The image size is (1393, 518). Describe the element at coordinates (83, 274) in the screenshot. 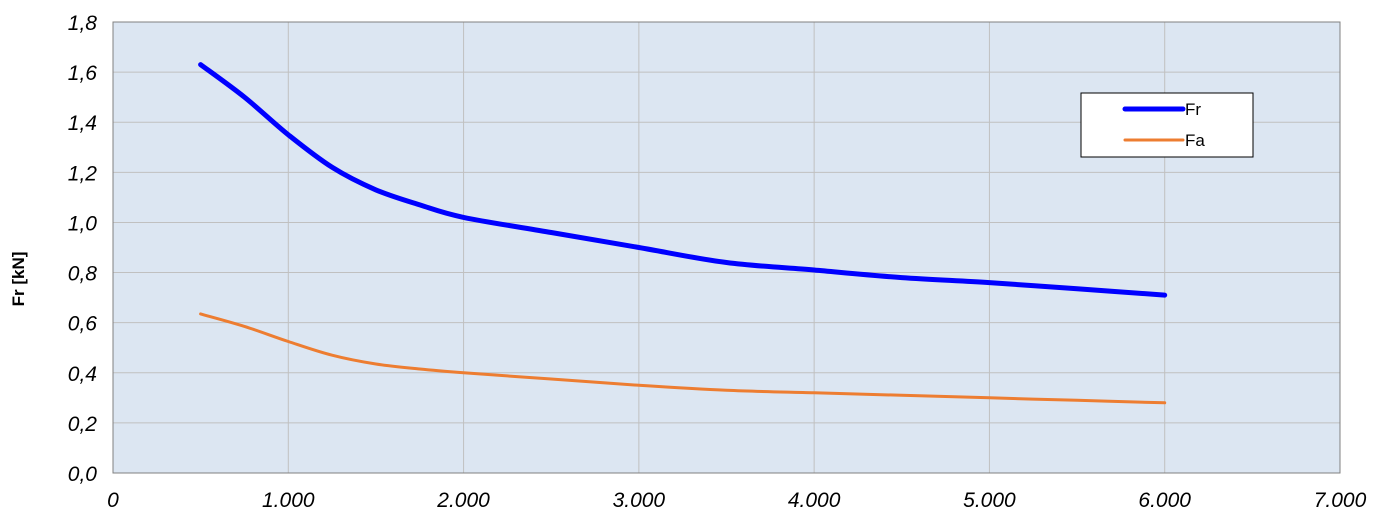

I see `y-tick-label: 0,8` at that location.